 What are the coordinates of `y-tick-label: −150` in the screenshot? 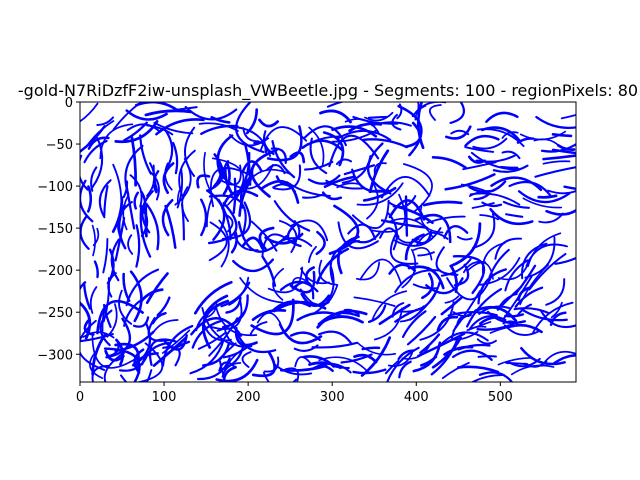 It's located at (55, 229).